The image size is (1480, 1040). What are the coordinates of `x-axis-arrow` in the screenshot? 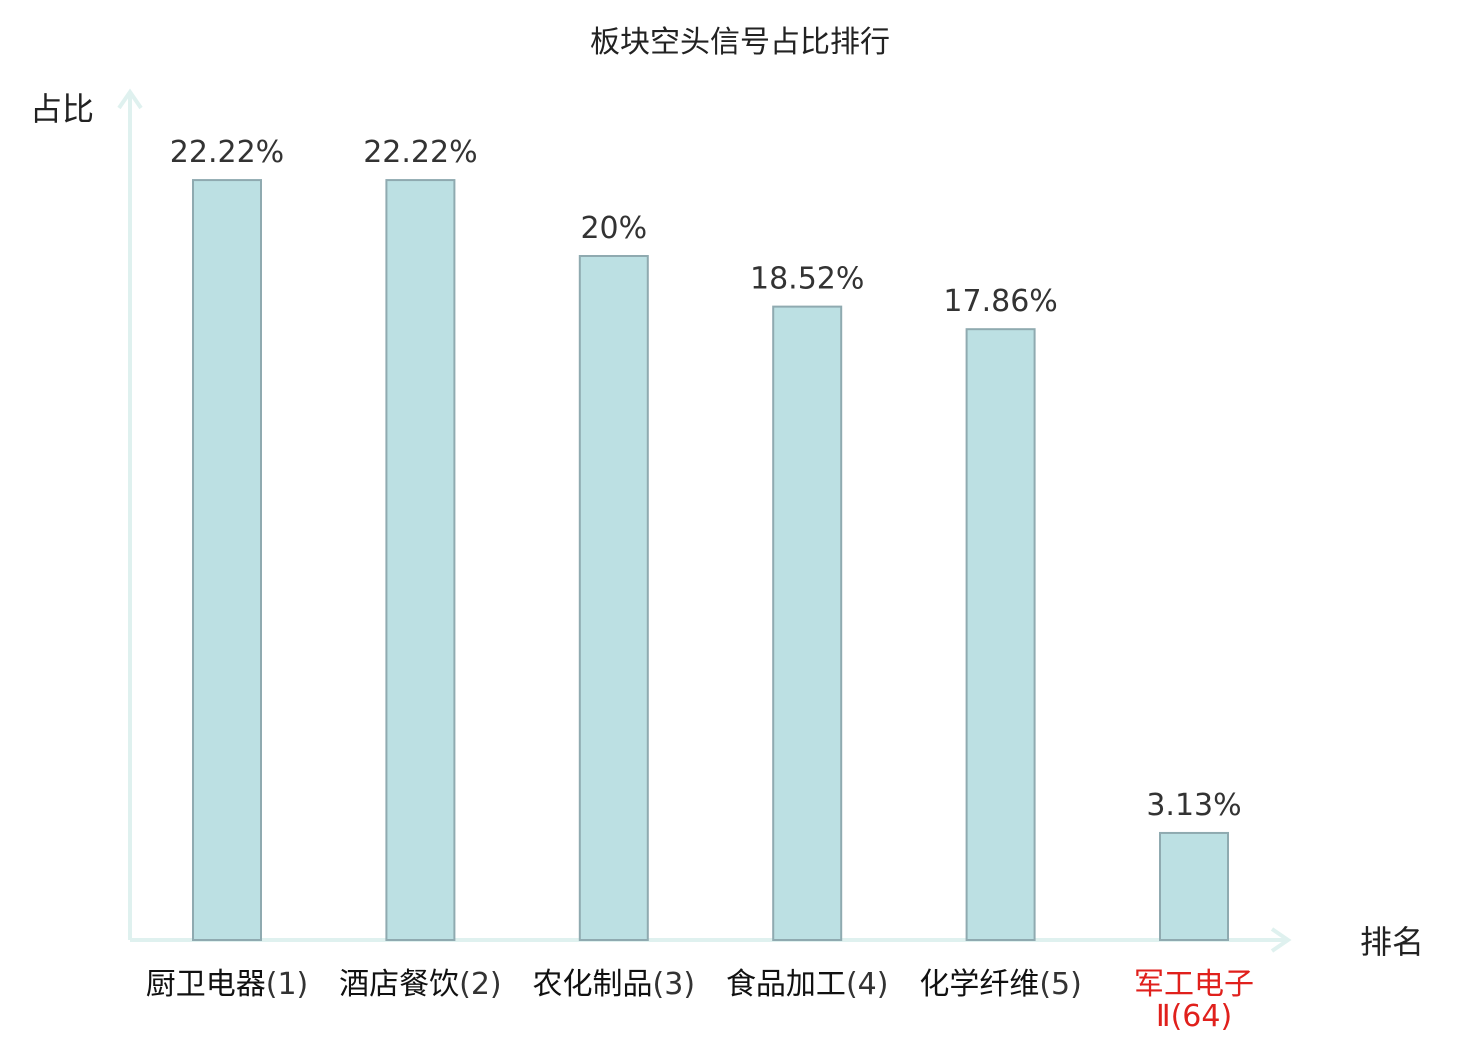 It's located at (1281, 940).